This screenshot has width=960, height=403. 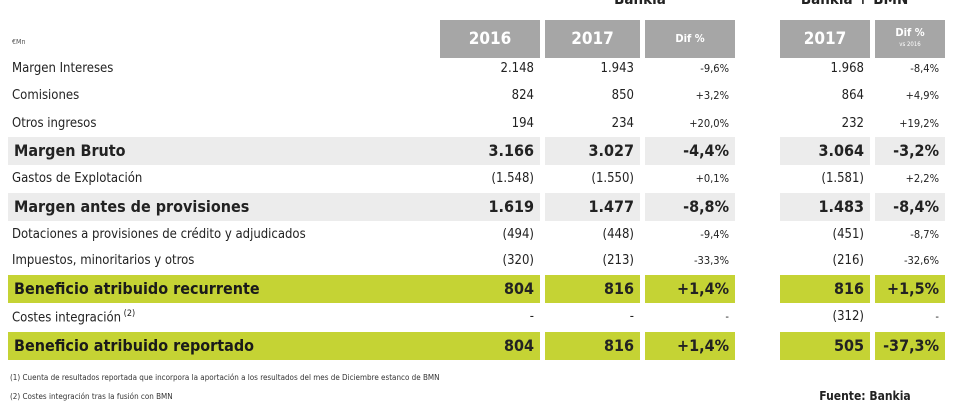 What do you see at coordinates (852, 95) in the screenshot?
I see `cell: 864` at bounding box center [852, 95].